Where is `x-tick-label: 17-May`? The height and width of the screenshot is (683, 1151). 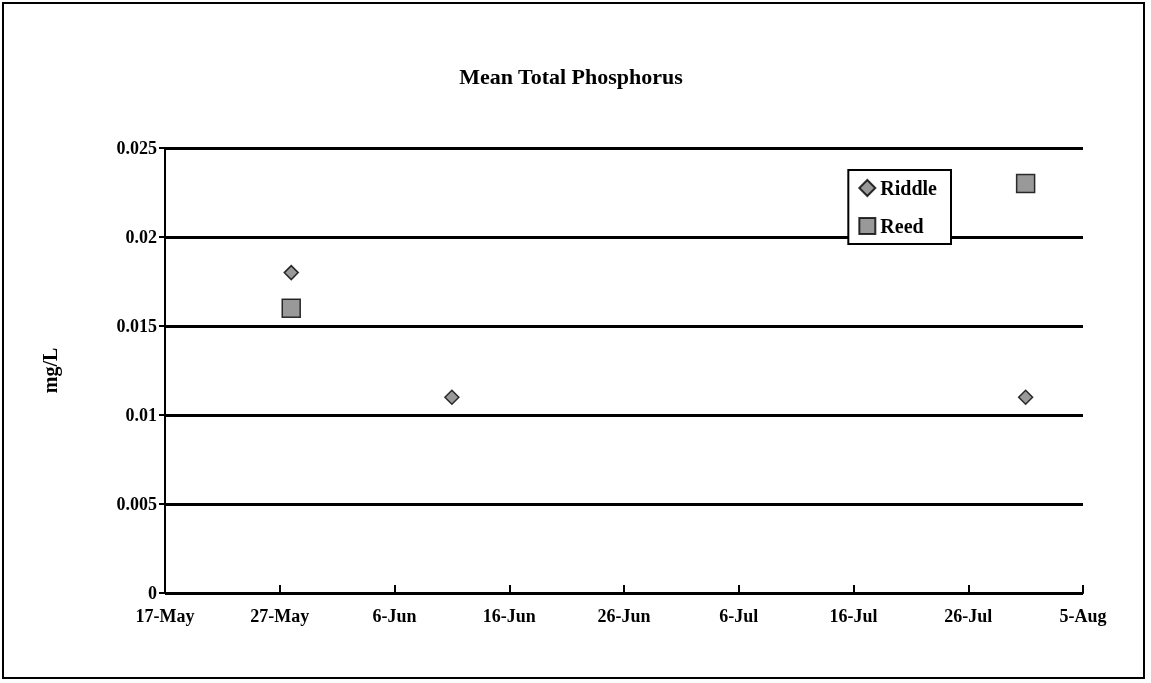
x-tick-label: 17-May is located at coordinates (165, 616).